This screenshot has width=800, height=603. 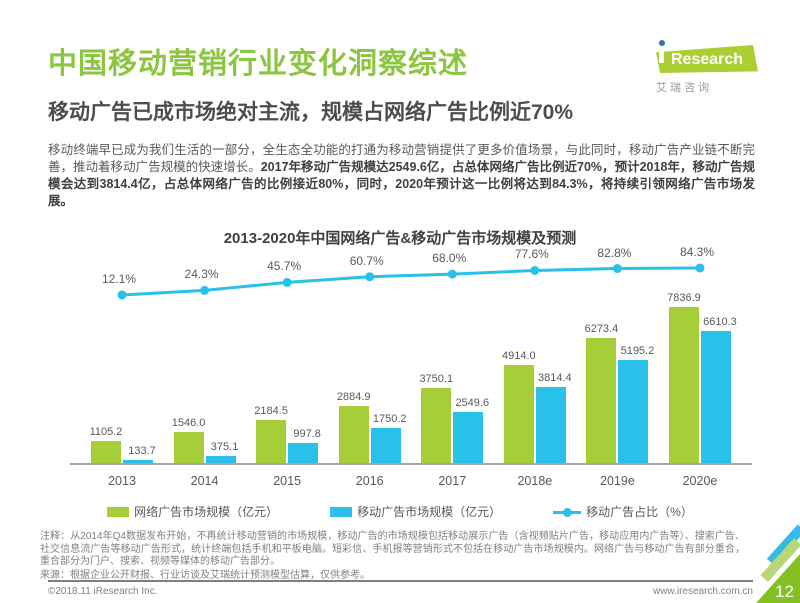 What do you see at coordinates (205, 290) in the screenshot?
I see `line-point-2014` at bounding box center [205, 290].